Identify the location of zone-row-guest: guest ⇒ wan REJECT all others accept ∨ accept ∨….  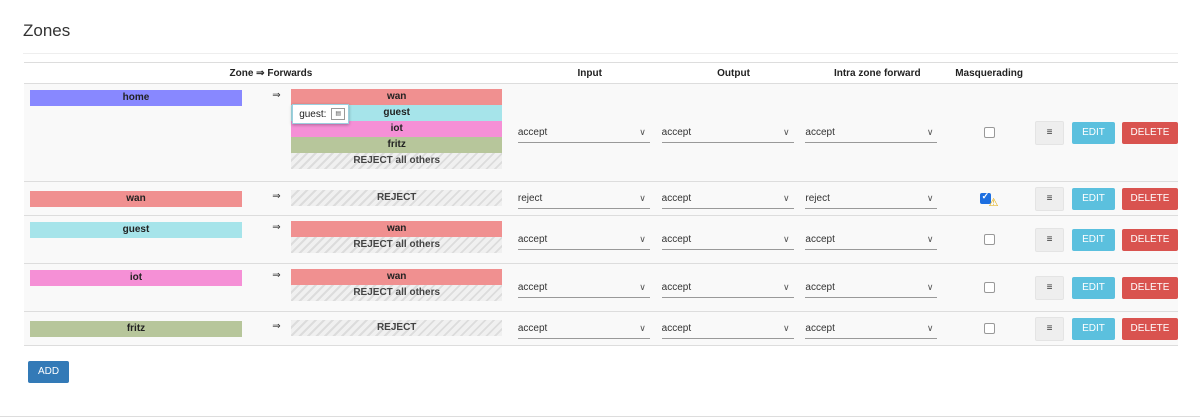
(601, 239).